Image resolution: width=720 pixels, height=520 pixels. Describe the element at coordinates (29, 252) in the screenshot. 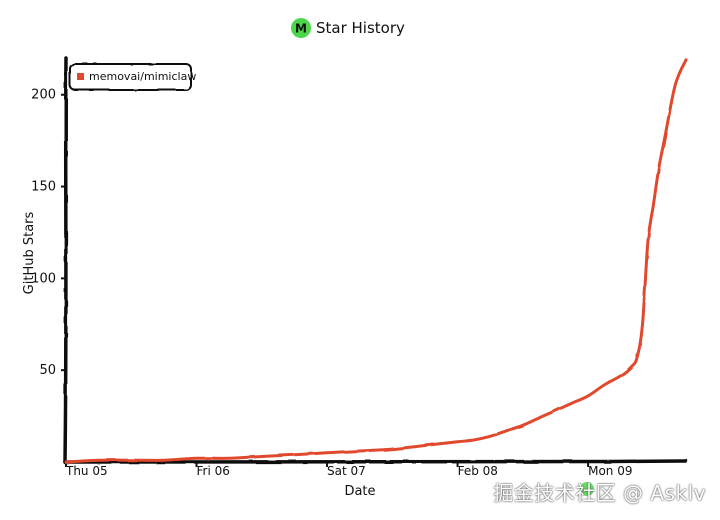

I see `y-axis-label: GitHub Stars` at that location.